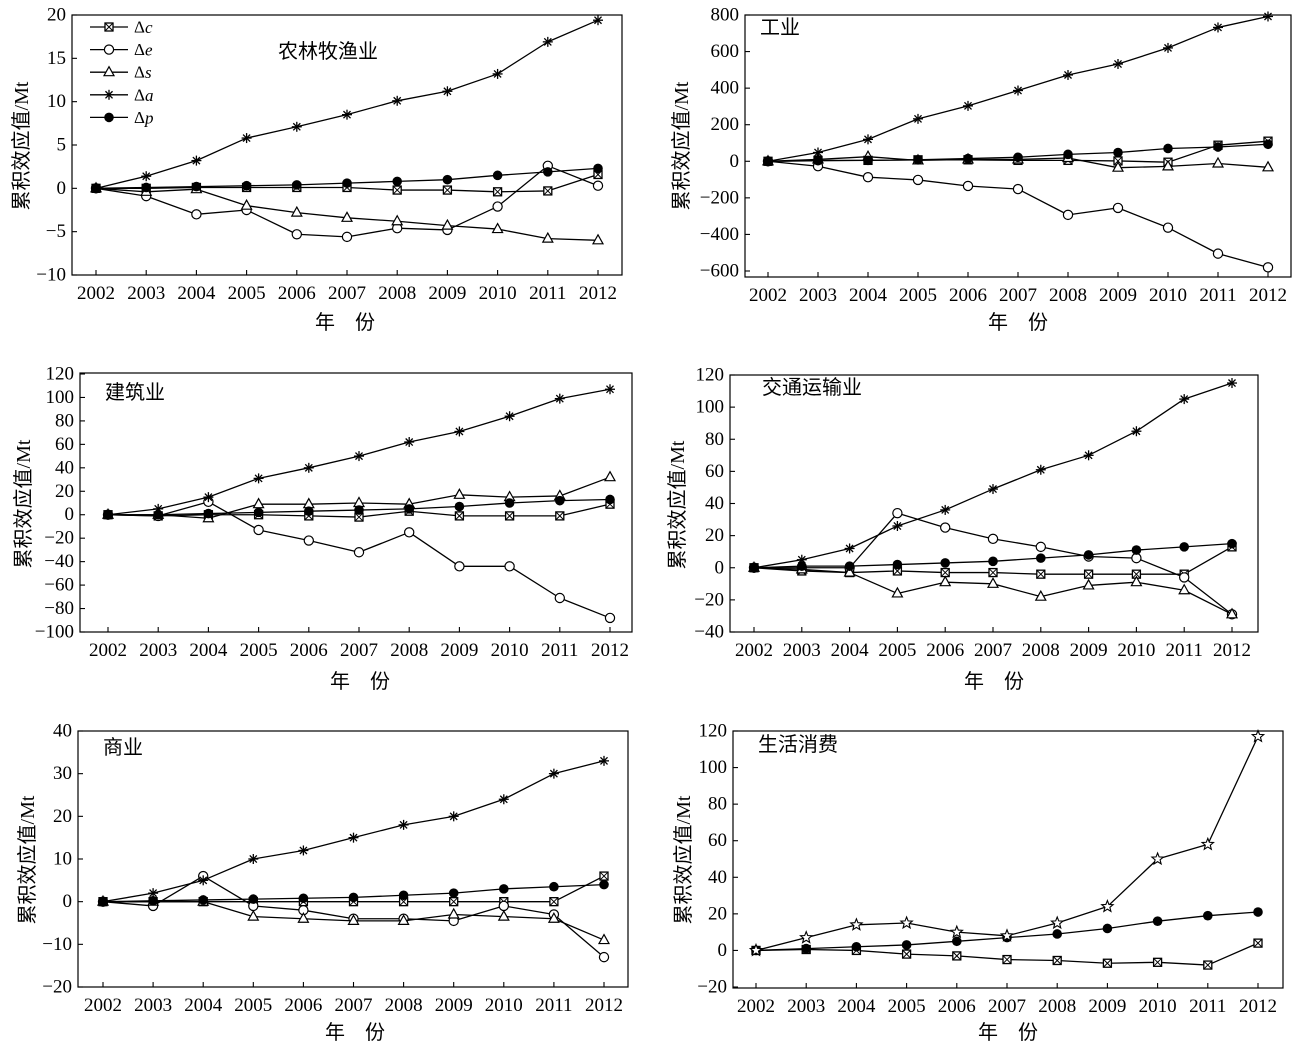 This screenshot has width=1306, height=1046. I want to click on asterisk-series, so click(353, 831).